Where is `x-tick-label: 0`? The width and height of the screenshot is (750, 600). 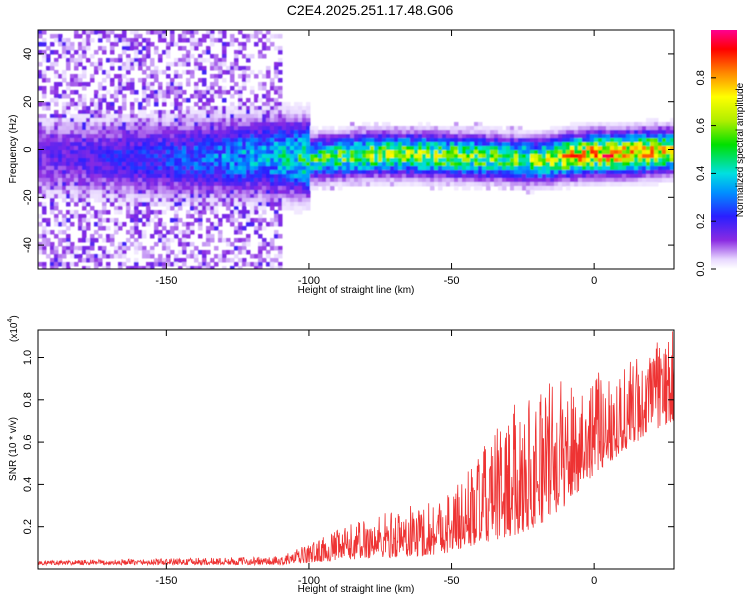
x-tick-label: 0 is located at coordinates (594, 281).